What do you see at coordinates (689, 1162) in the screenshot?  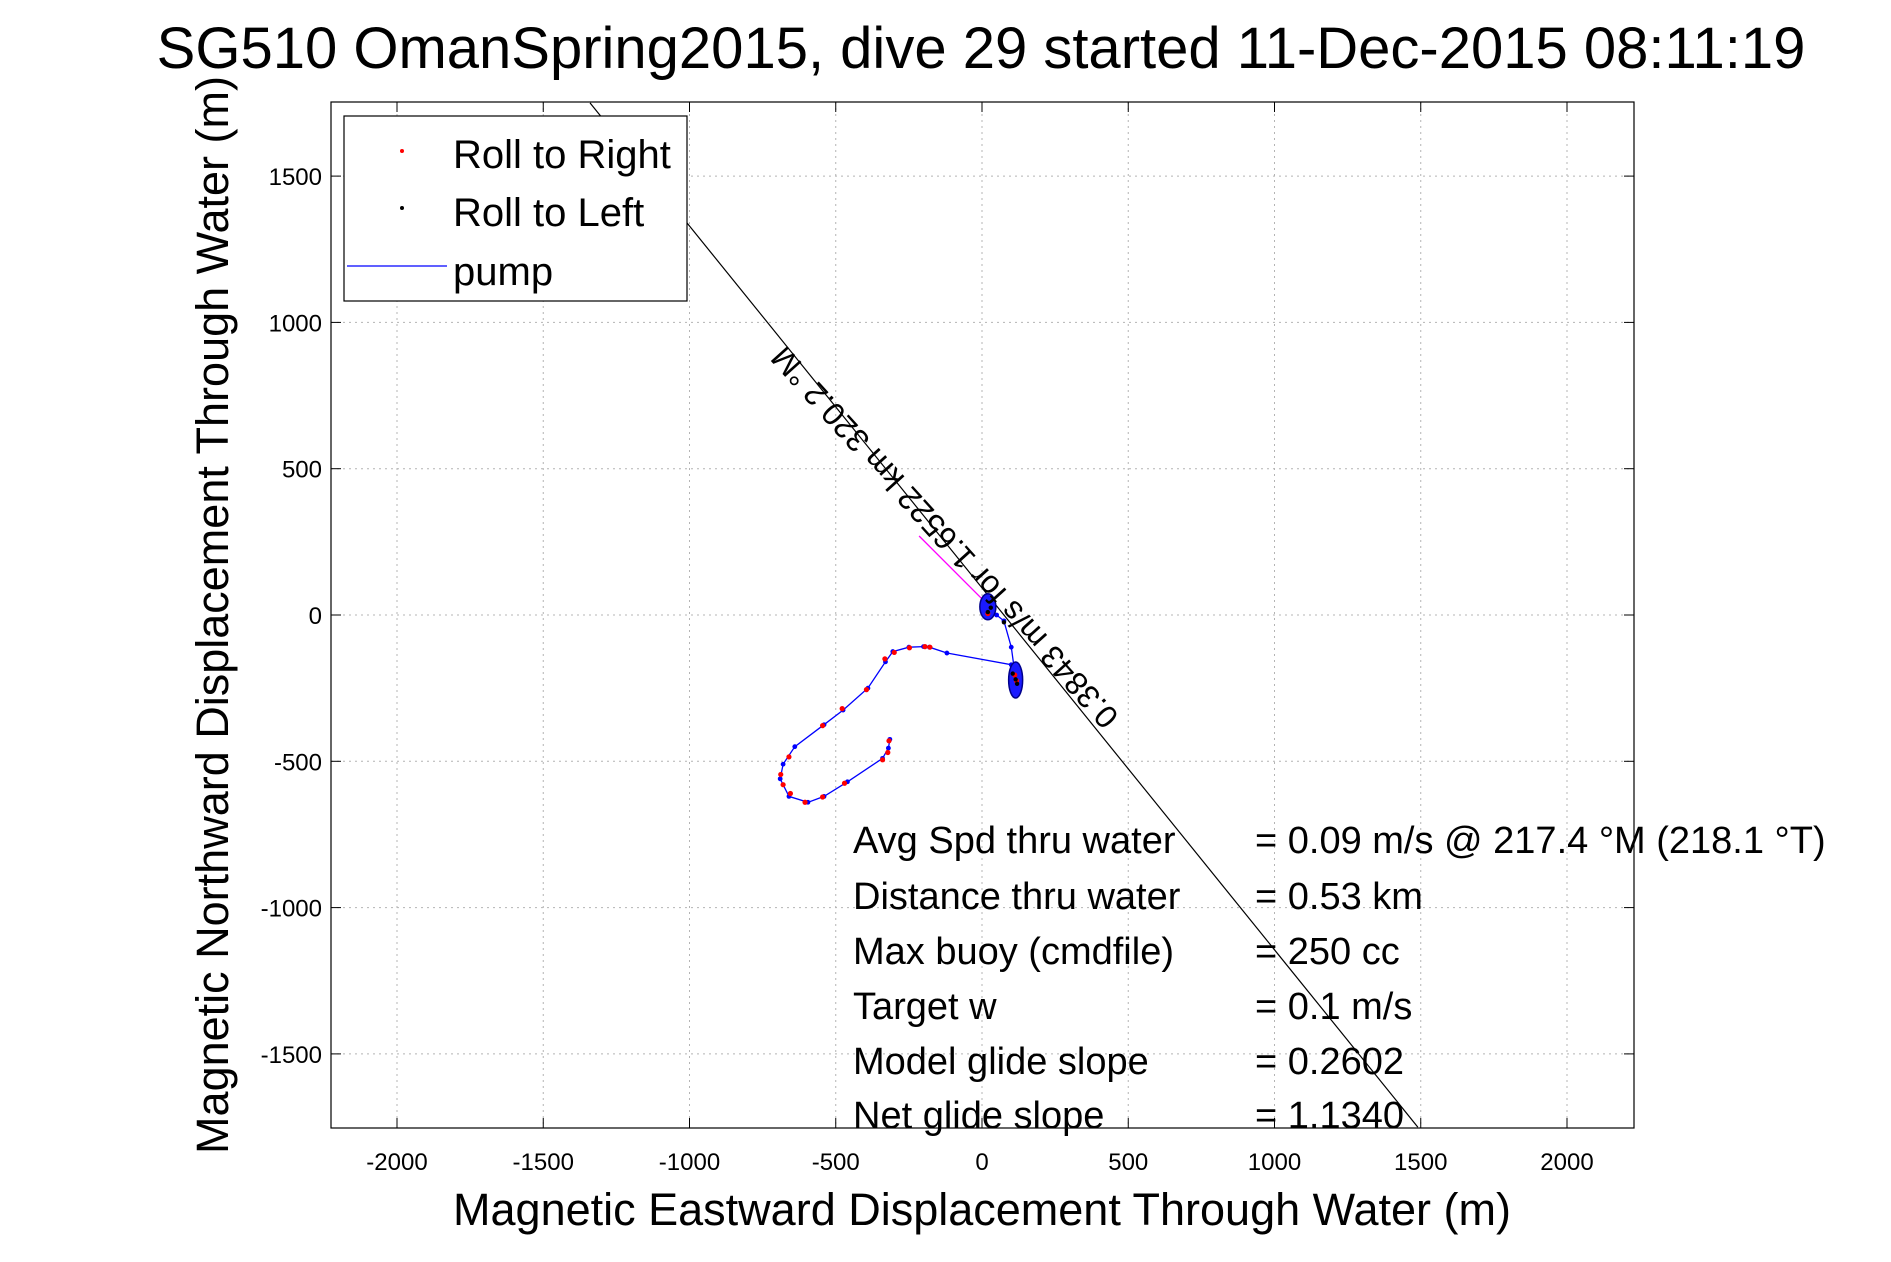 I see `x-tick-label: -1000` at bounding box center [689, 1162].